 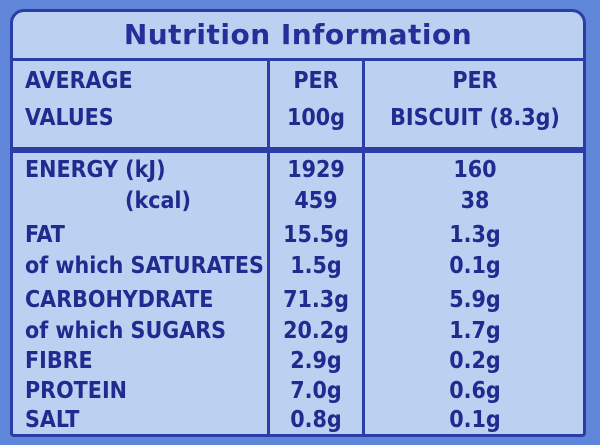 I want to click on row-per100-fat: 15.5g, so click(x=316, y=235).